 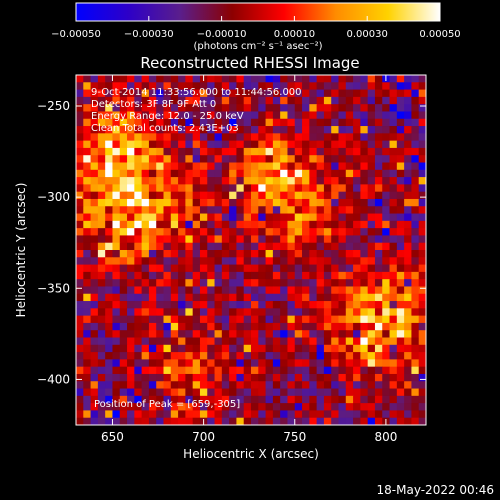 I want to click on x-axis-title: Heliocentric X (arcsec), so click(x=251, y=454).